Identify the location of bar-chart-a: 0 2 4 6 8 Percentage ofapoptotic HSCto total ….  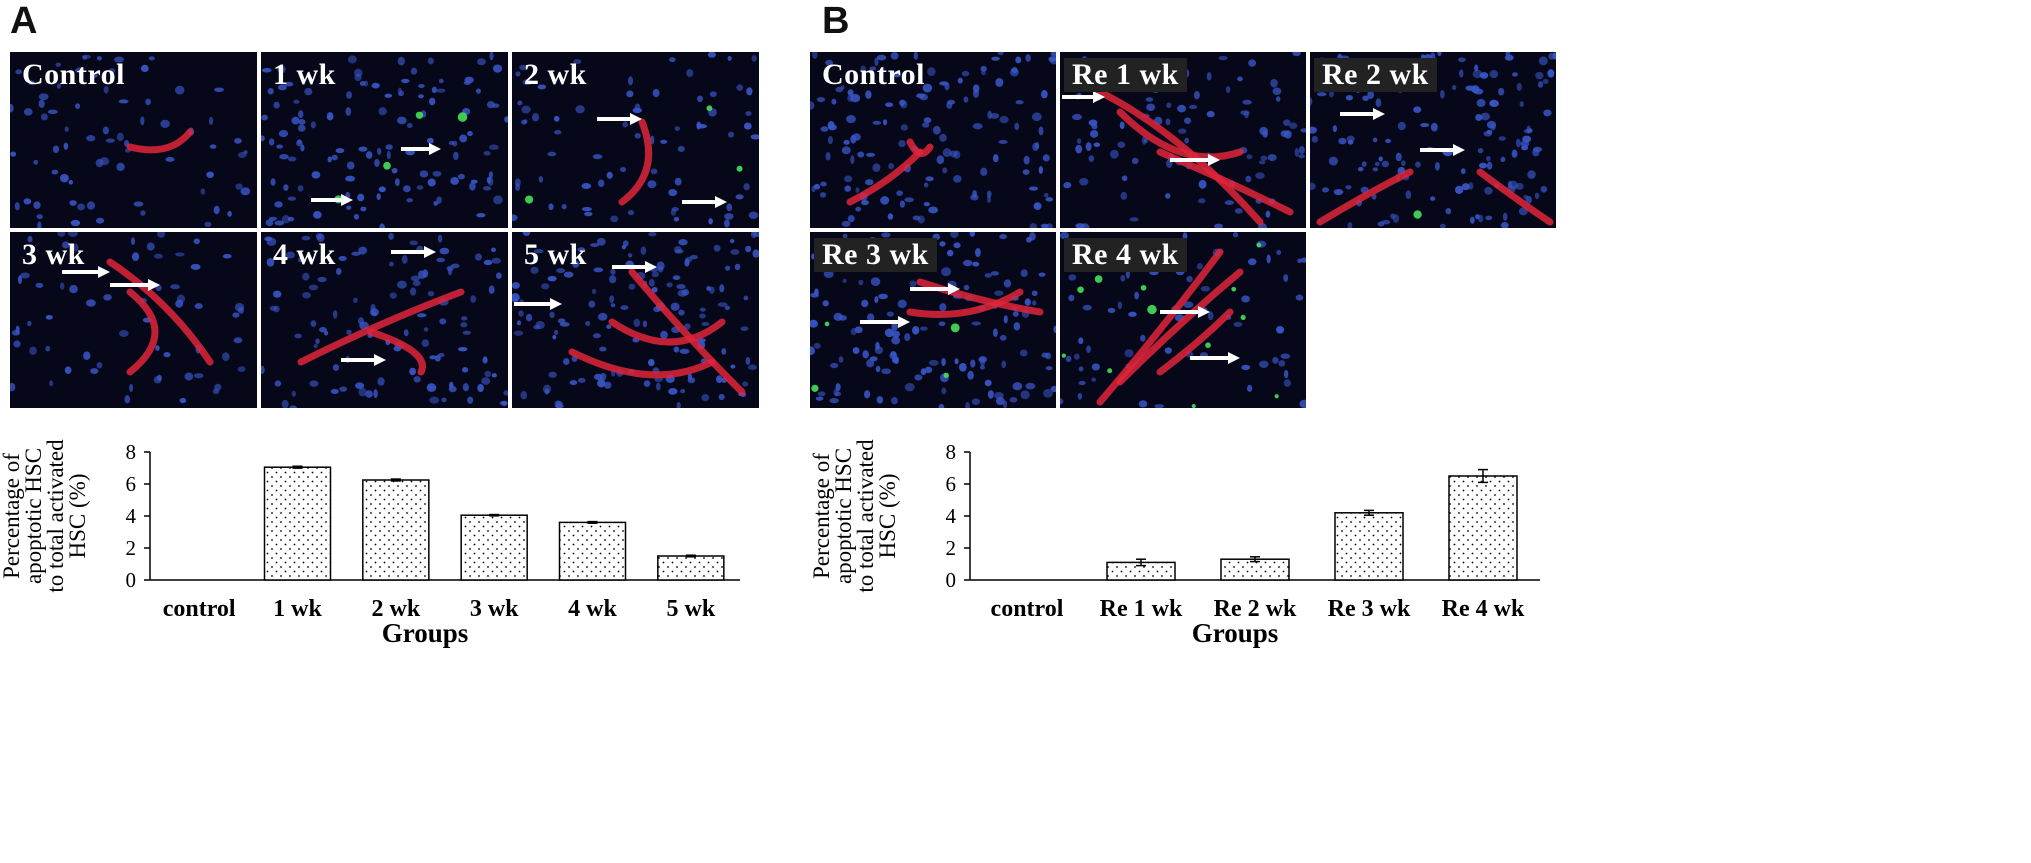
(400, 545).